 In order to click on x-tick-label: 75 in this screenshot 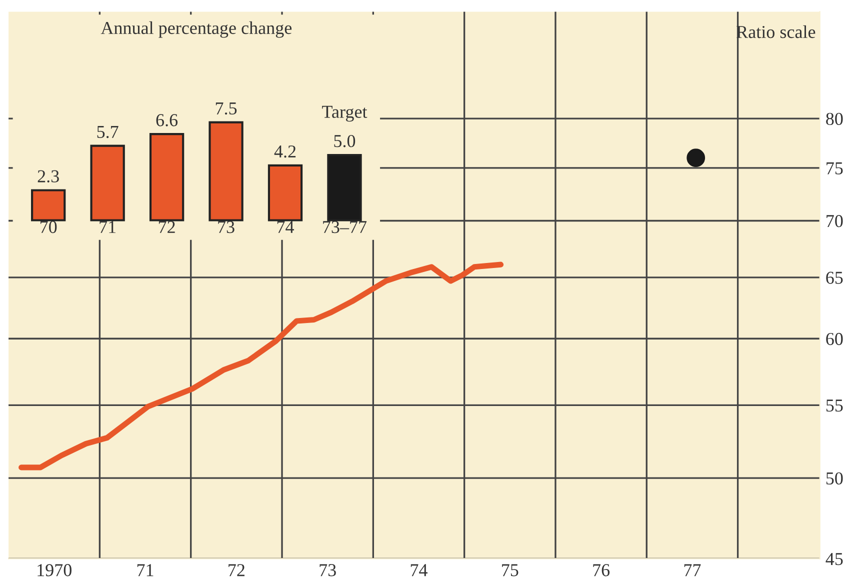, I will do `click(510, 570)`.